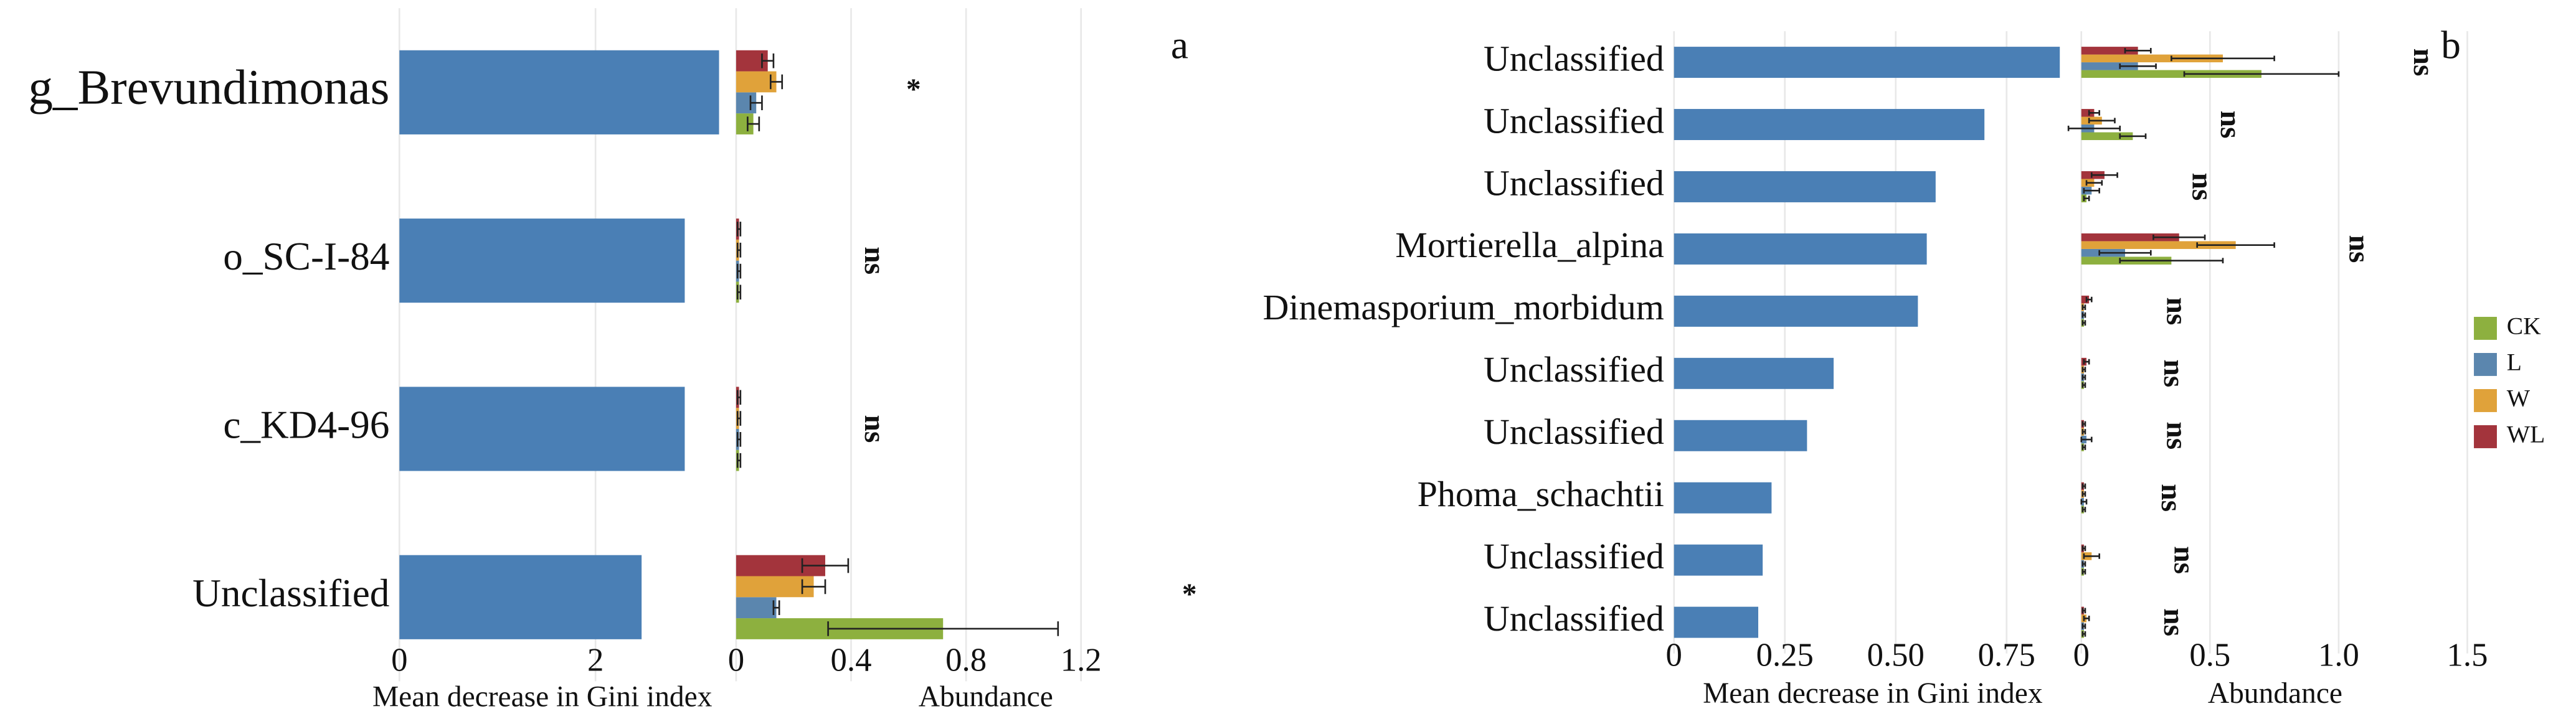 The width and height of the screenshot is (2576, 724). What do you see at coordinates (2468, 655) in the screenshot?
I see `x-tick-label: 1.5` at bounding box center [2468, 655].